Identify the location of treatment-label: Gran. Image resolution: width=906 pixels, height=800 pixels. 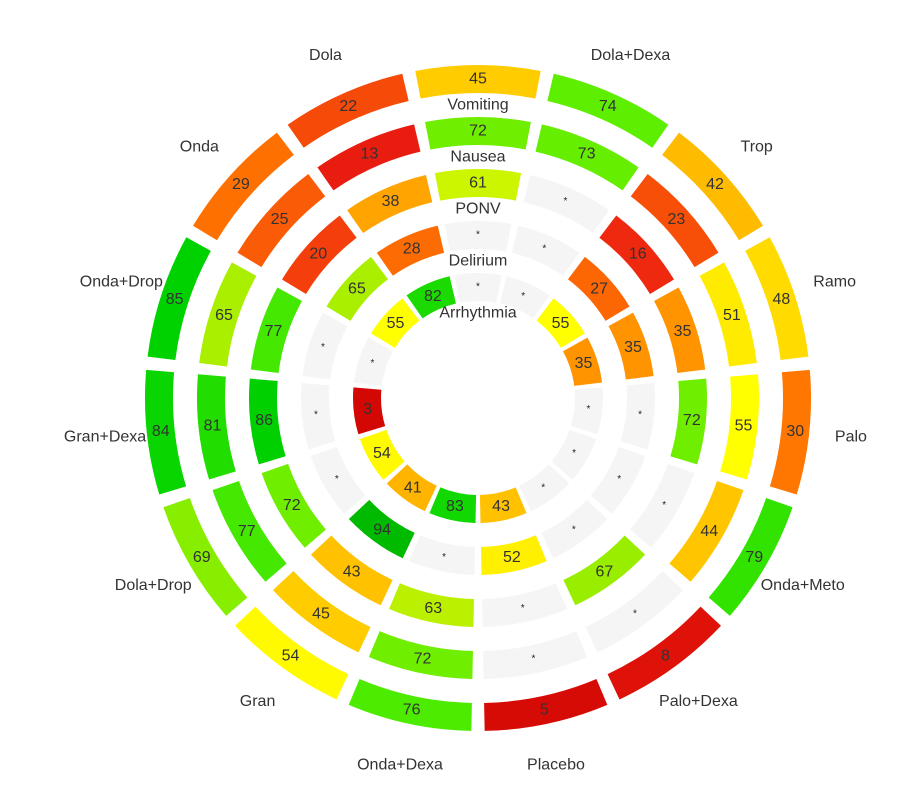
(258, 701).